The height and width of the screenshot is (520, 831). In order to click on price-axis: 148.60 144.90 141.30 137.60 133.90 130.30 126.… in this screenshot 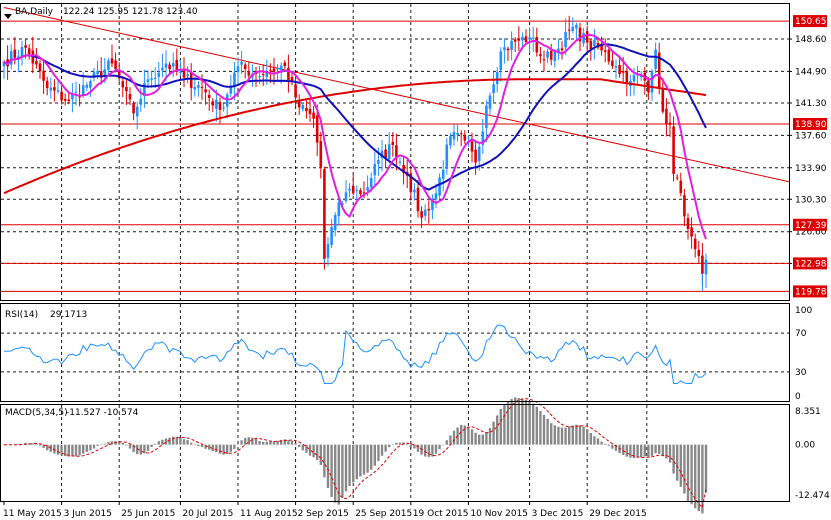, I will do `click(808, 156)`.